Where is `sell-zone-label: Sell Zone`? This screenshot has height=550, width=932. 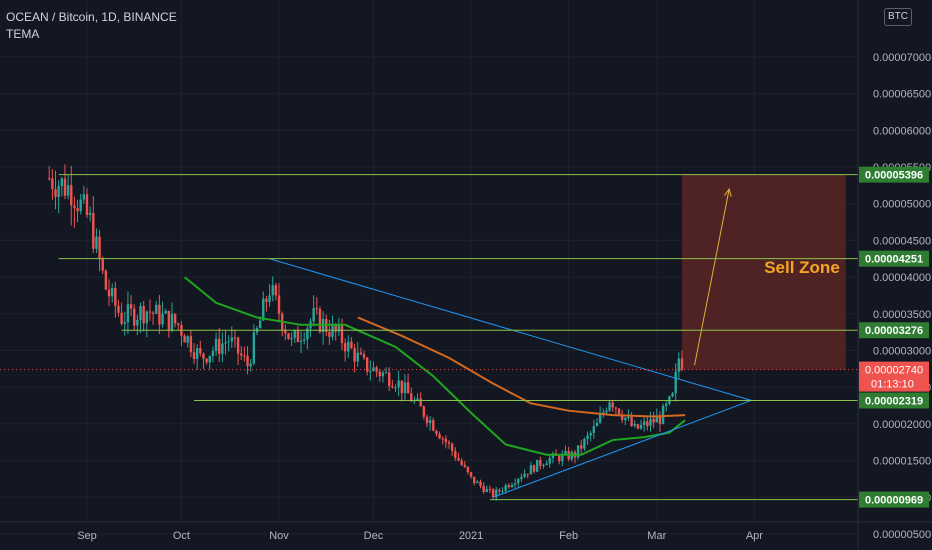
sell-zone-label: Sell Zone is located at coordinates (802, 267).